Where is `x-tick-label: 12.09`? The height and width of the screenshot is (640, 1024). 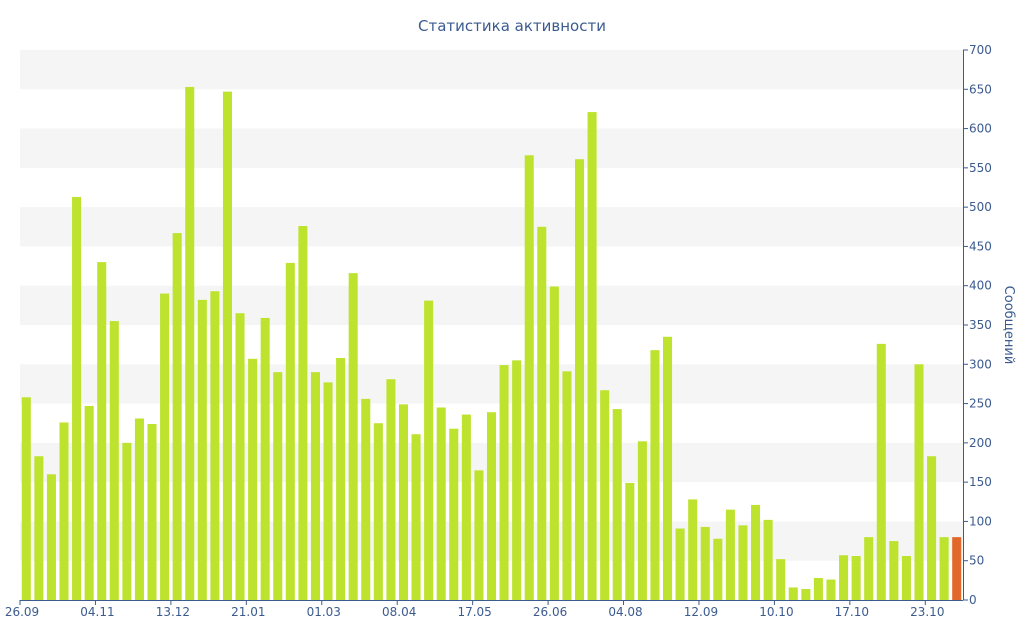 x-tick-label: 12.09 is located at coordinates (701, 612).